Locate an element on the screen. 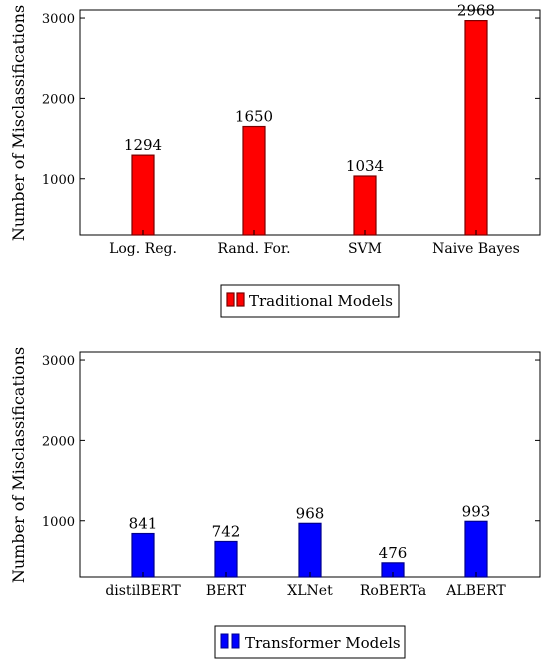 The height and width of the screenshot is (664, 550). data-labels: 841 742 968 476 993 is located at coordinates (310, 532).